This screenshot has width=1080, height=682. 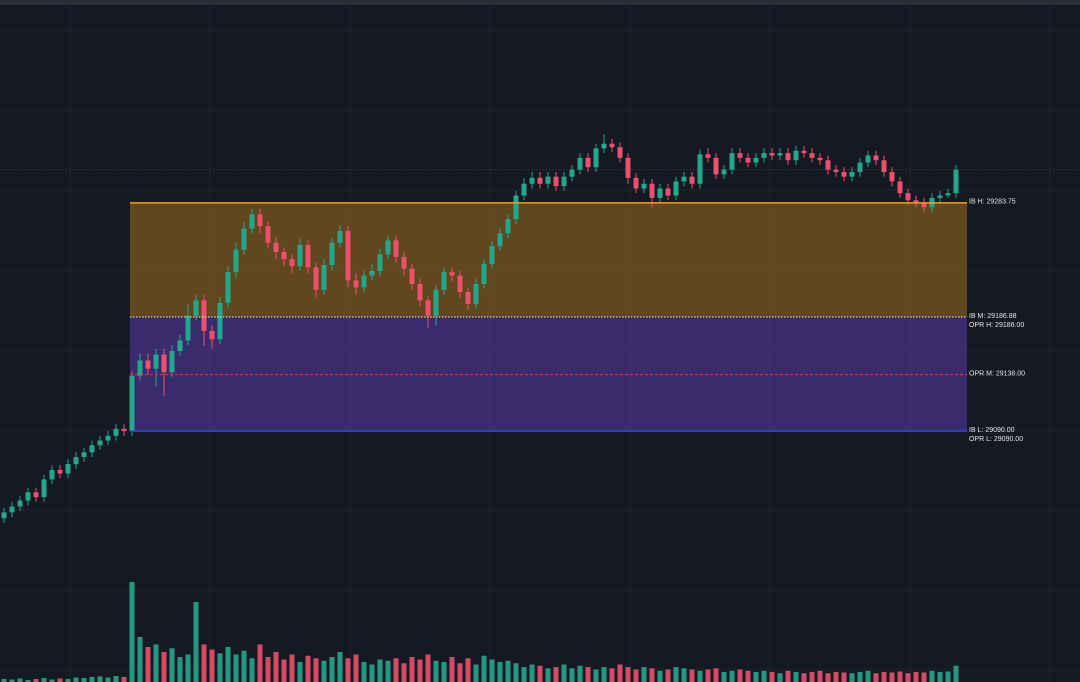 What do you see at coordinates (997, 373) in the screenshot?
I see `level-label: OPR M: 29138.00` at bounding box center [997, 373].